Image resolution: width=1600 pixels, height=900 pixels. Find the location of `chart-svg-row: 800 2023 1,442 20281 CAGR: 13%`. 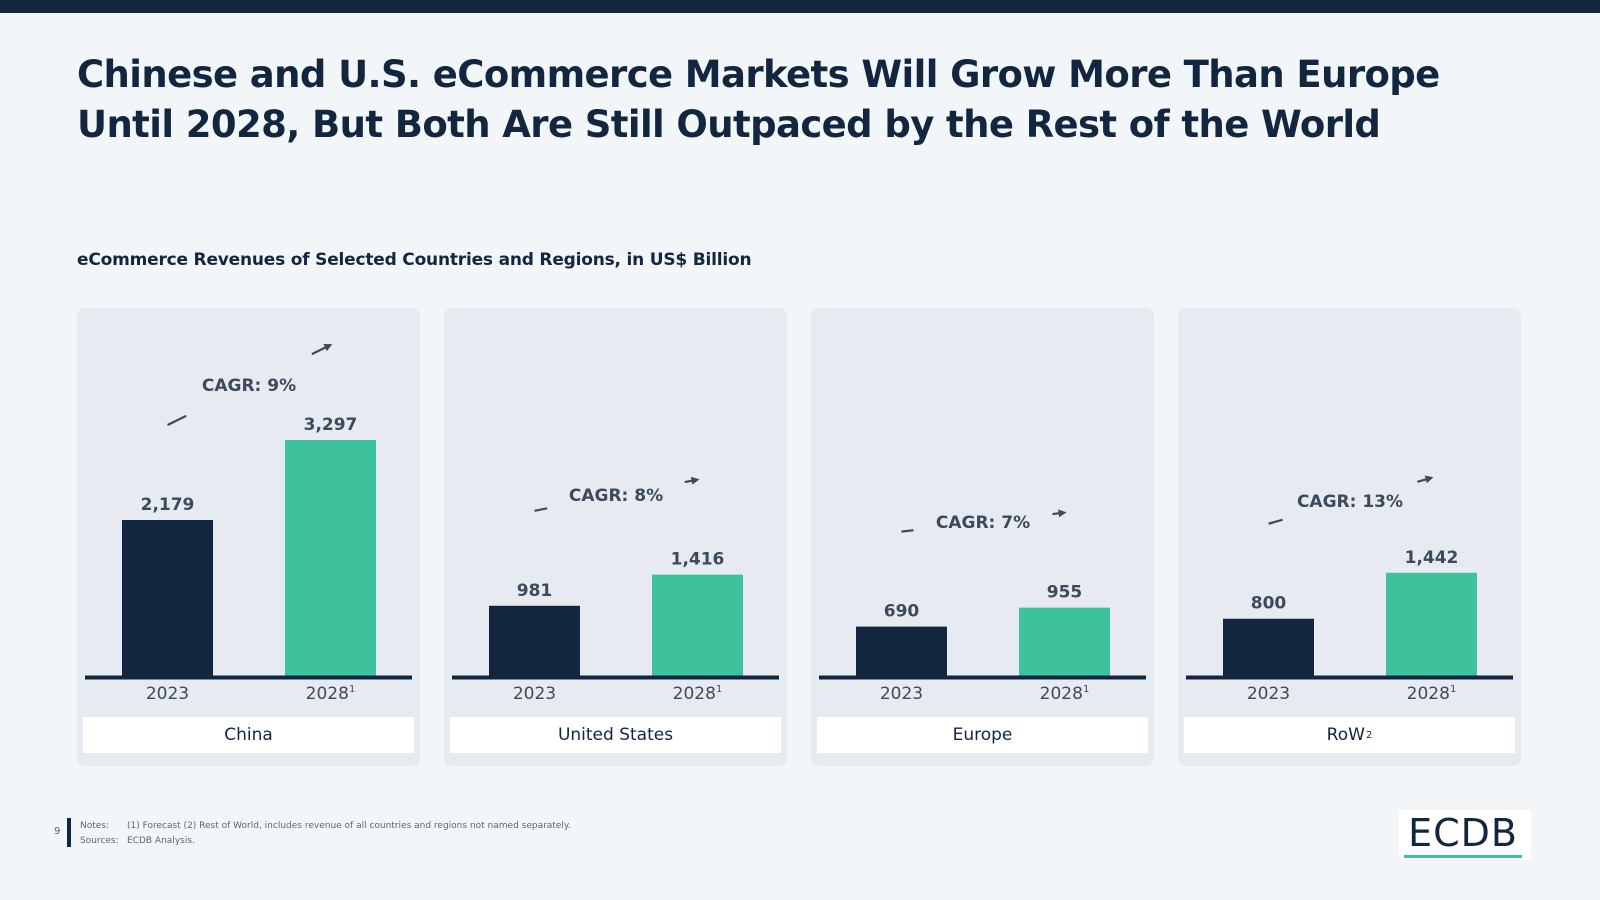

chart-svg-row: 800 2023 1,442 20281 CAGR: 13% is located at coordinates (1349, 589).